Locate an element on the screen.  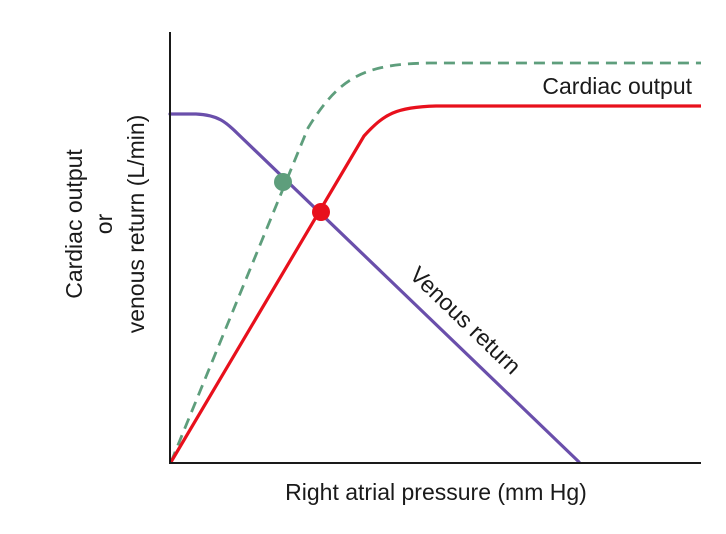
y-axis-label: Cardiac output or venous return (L/min) is located at coordinates (105, 224).